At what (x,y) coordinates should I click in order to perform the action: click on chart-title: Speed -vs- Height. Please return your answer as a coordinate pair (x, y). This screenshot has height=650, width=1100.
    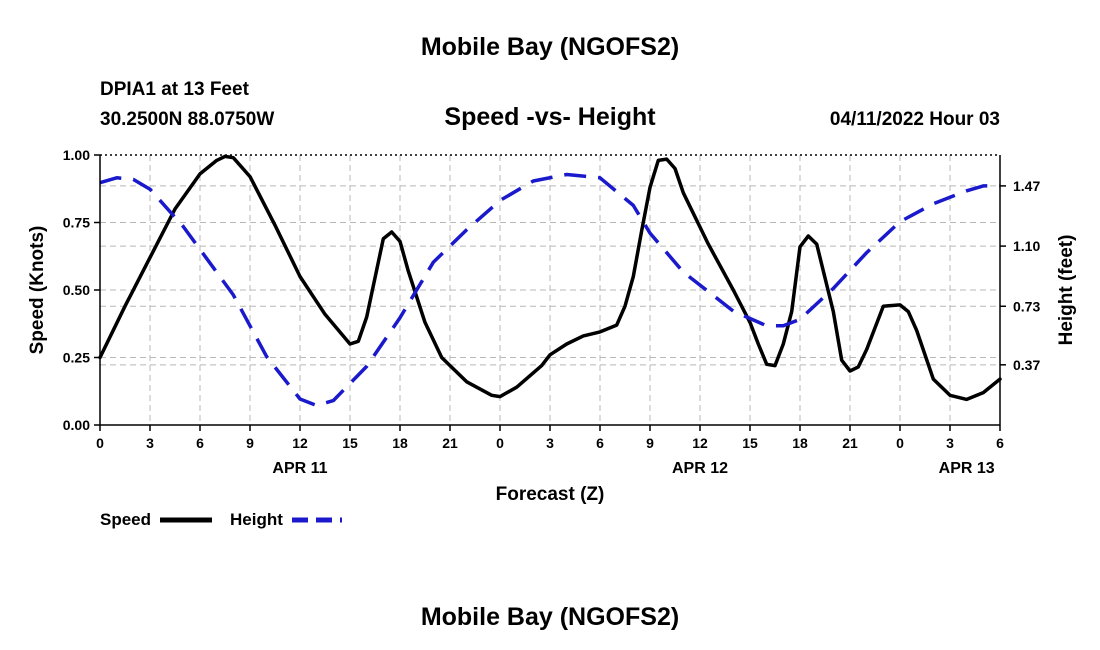
    Looking at the image, I should click on (550, 117).